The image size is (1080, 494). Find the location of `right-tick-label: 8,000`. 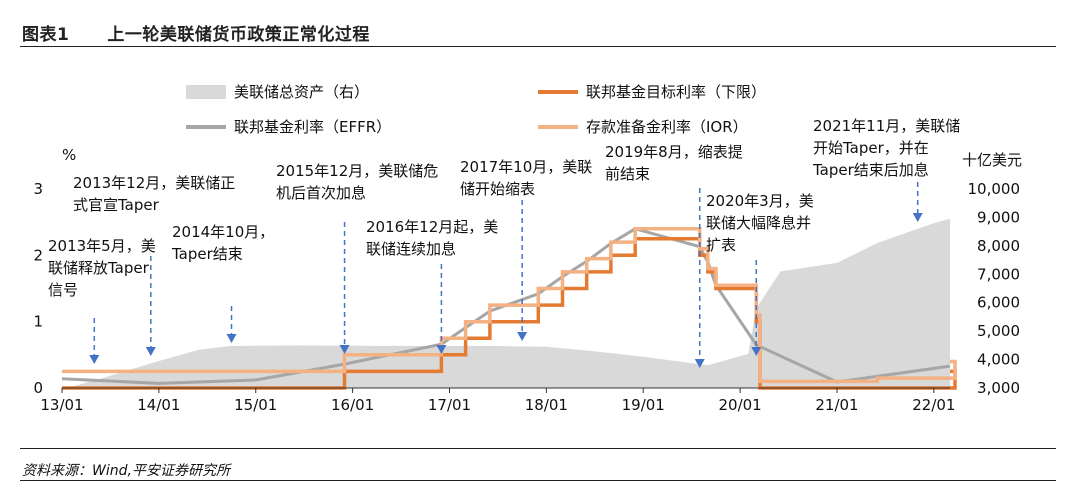

right-tick-label: 8,000 is located at coordinates (998, 246).